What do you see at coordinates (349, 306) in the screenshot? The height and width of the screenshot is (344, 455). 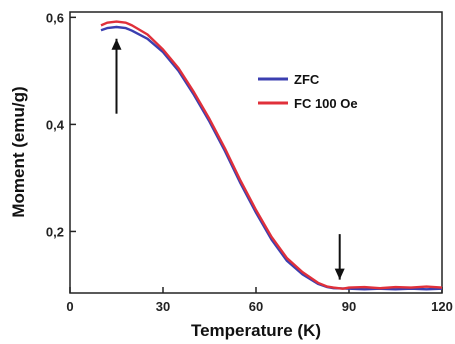 I see `x-tick-label: 90` at bounding box center [349, 306].